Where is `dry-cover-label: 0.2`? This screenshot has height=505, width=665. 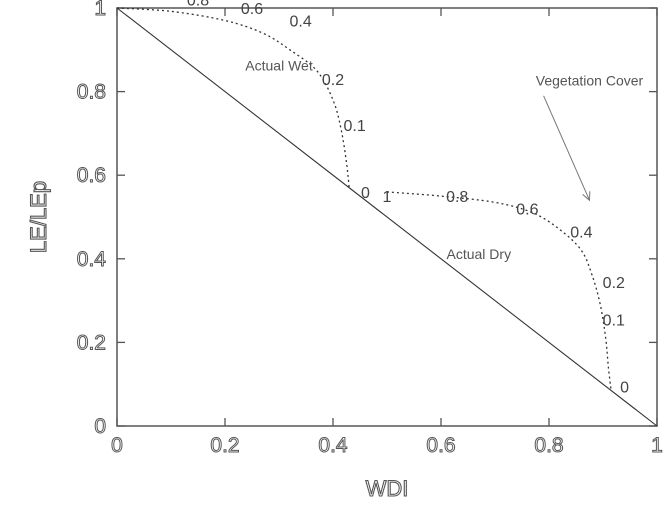
dry-cover-label: 0.2 is located at coordinates (614, 283).